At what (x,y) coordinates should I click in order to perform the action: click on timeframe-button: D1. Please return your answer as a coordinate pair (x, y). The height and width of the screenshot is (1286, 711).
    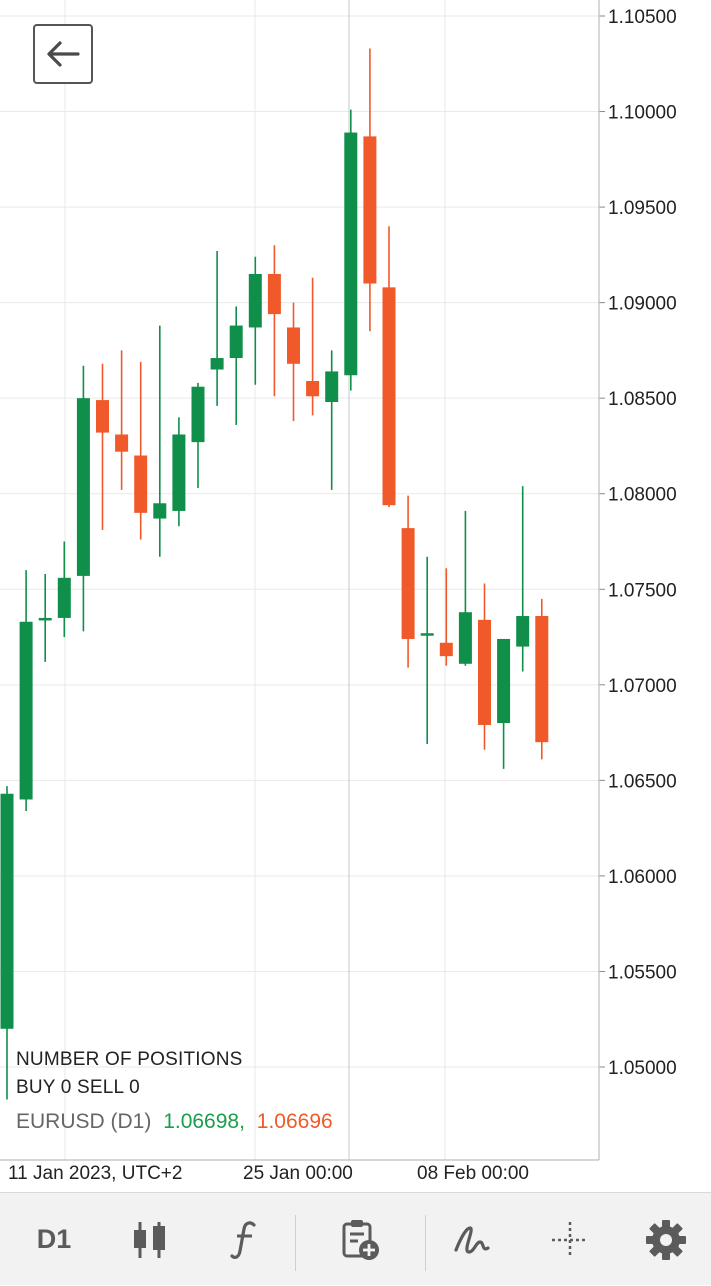
    Looking at the image, I should click on (54, 1239).